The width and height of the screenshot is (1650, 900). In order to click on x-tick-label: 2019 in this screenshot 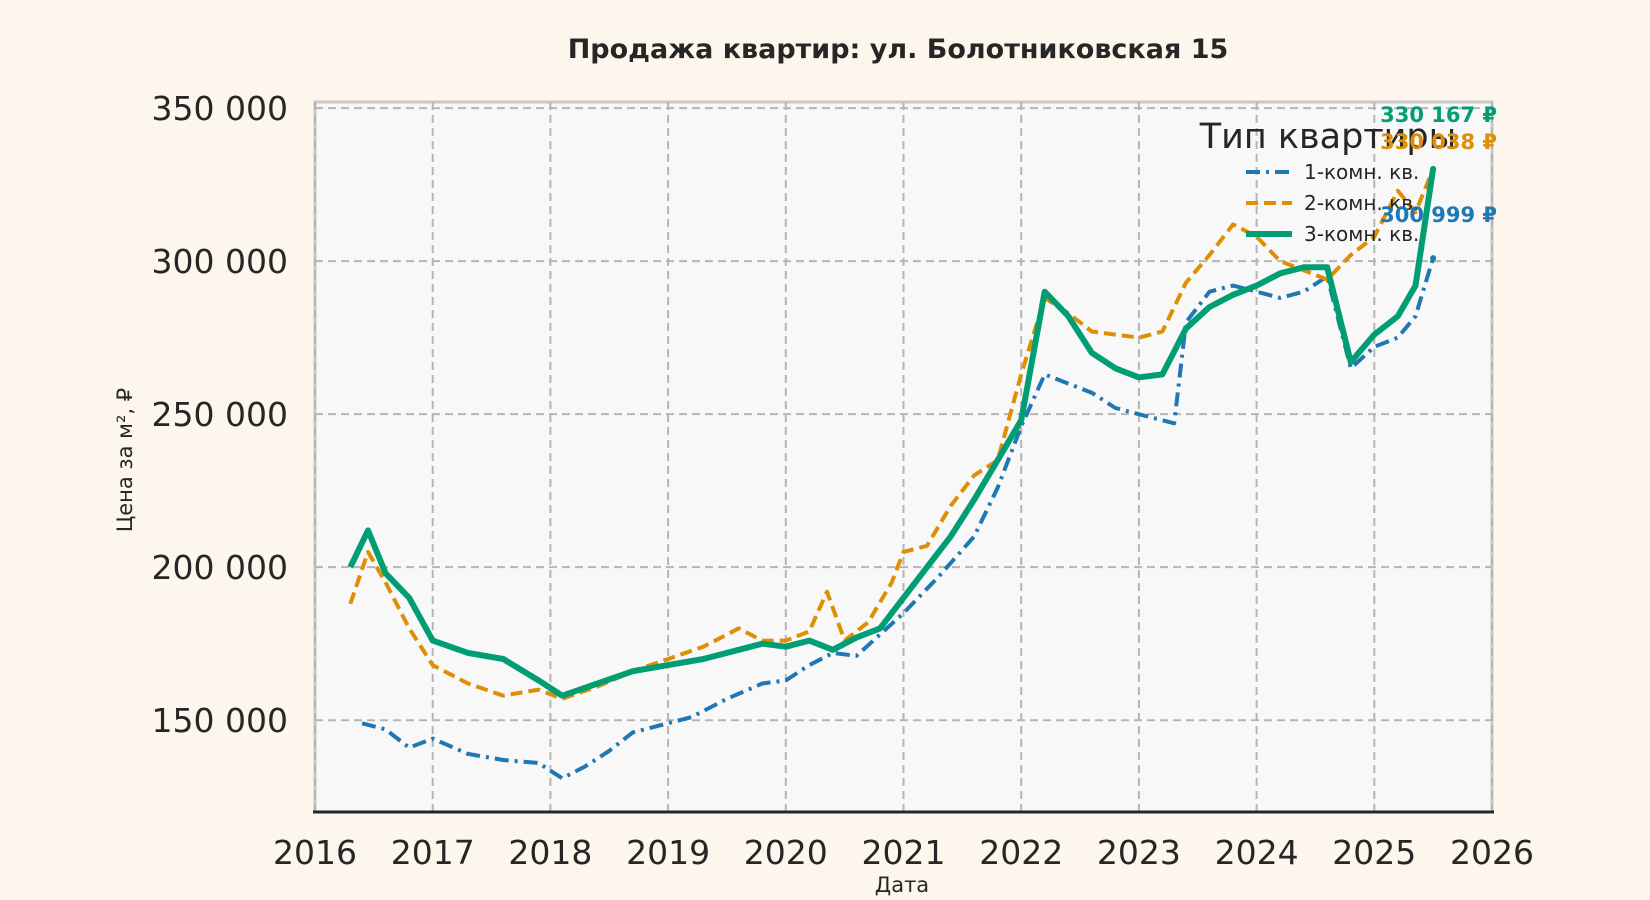, I will do `click(668, 852)`.